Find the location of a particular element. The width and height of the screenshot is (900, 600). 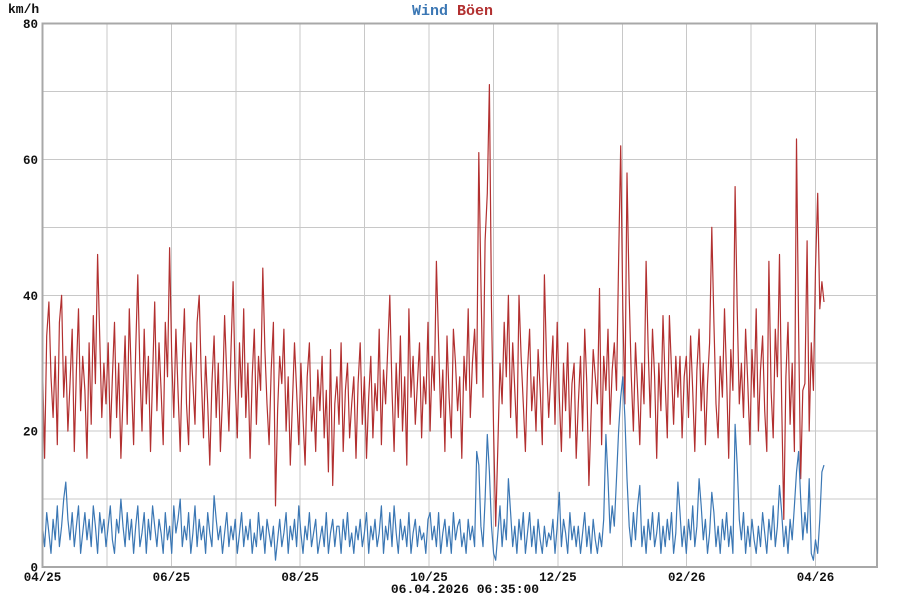

y-tick-label: 60 is located at coordinates (30, 161).